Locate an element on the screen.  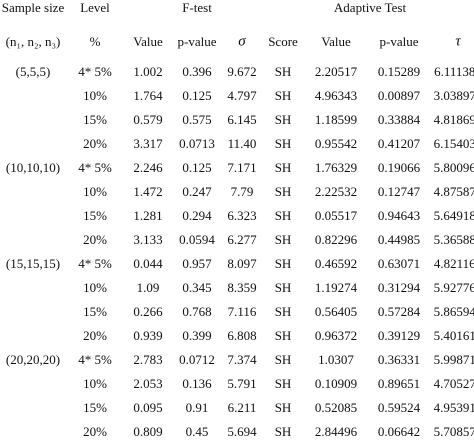
table-cell: 1.0307 is located at coordinates (336, 359).